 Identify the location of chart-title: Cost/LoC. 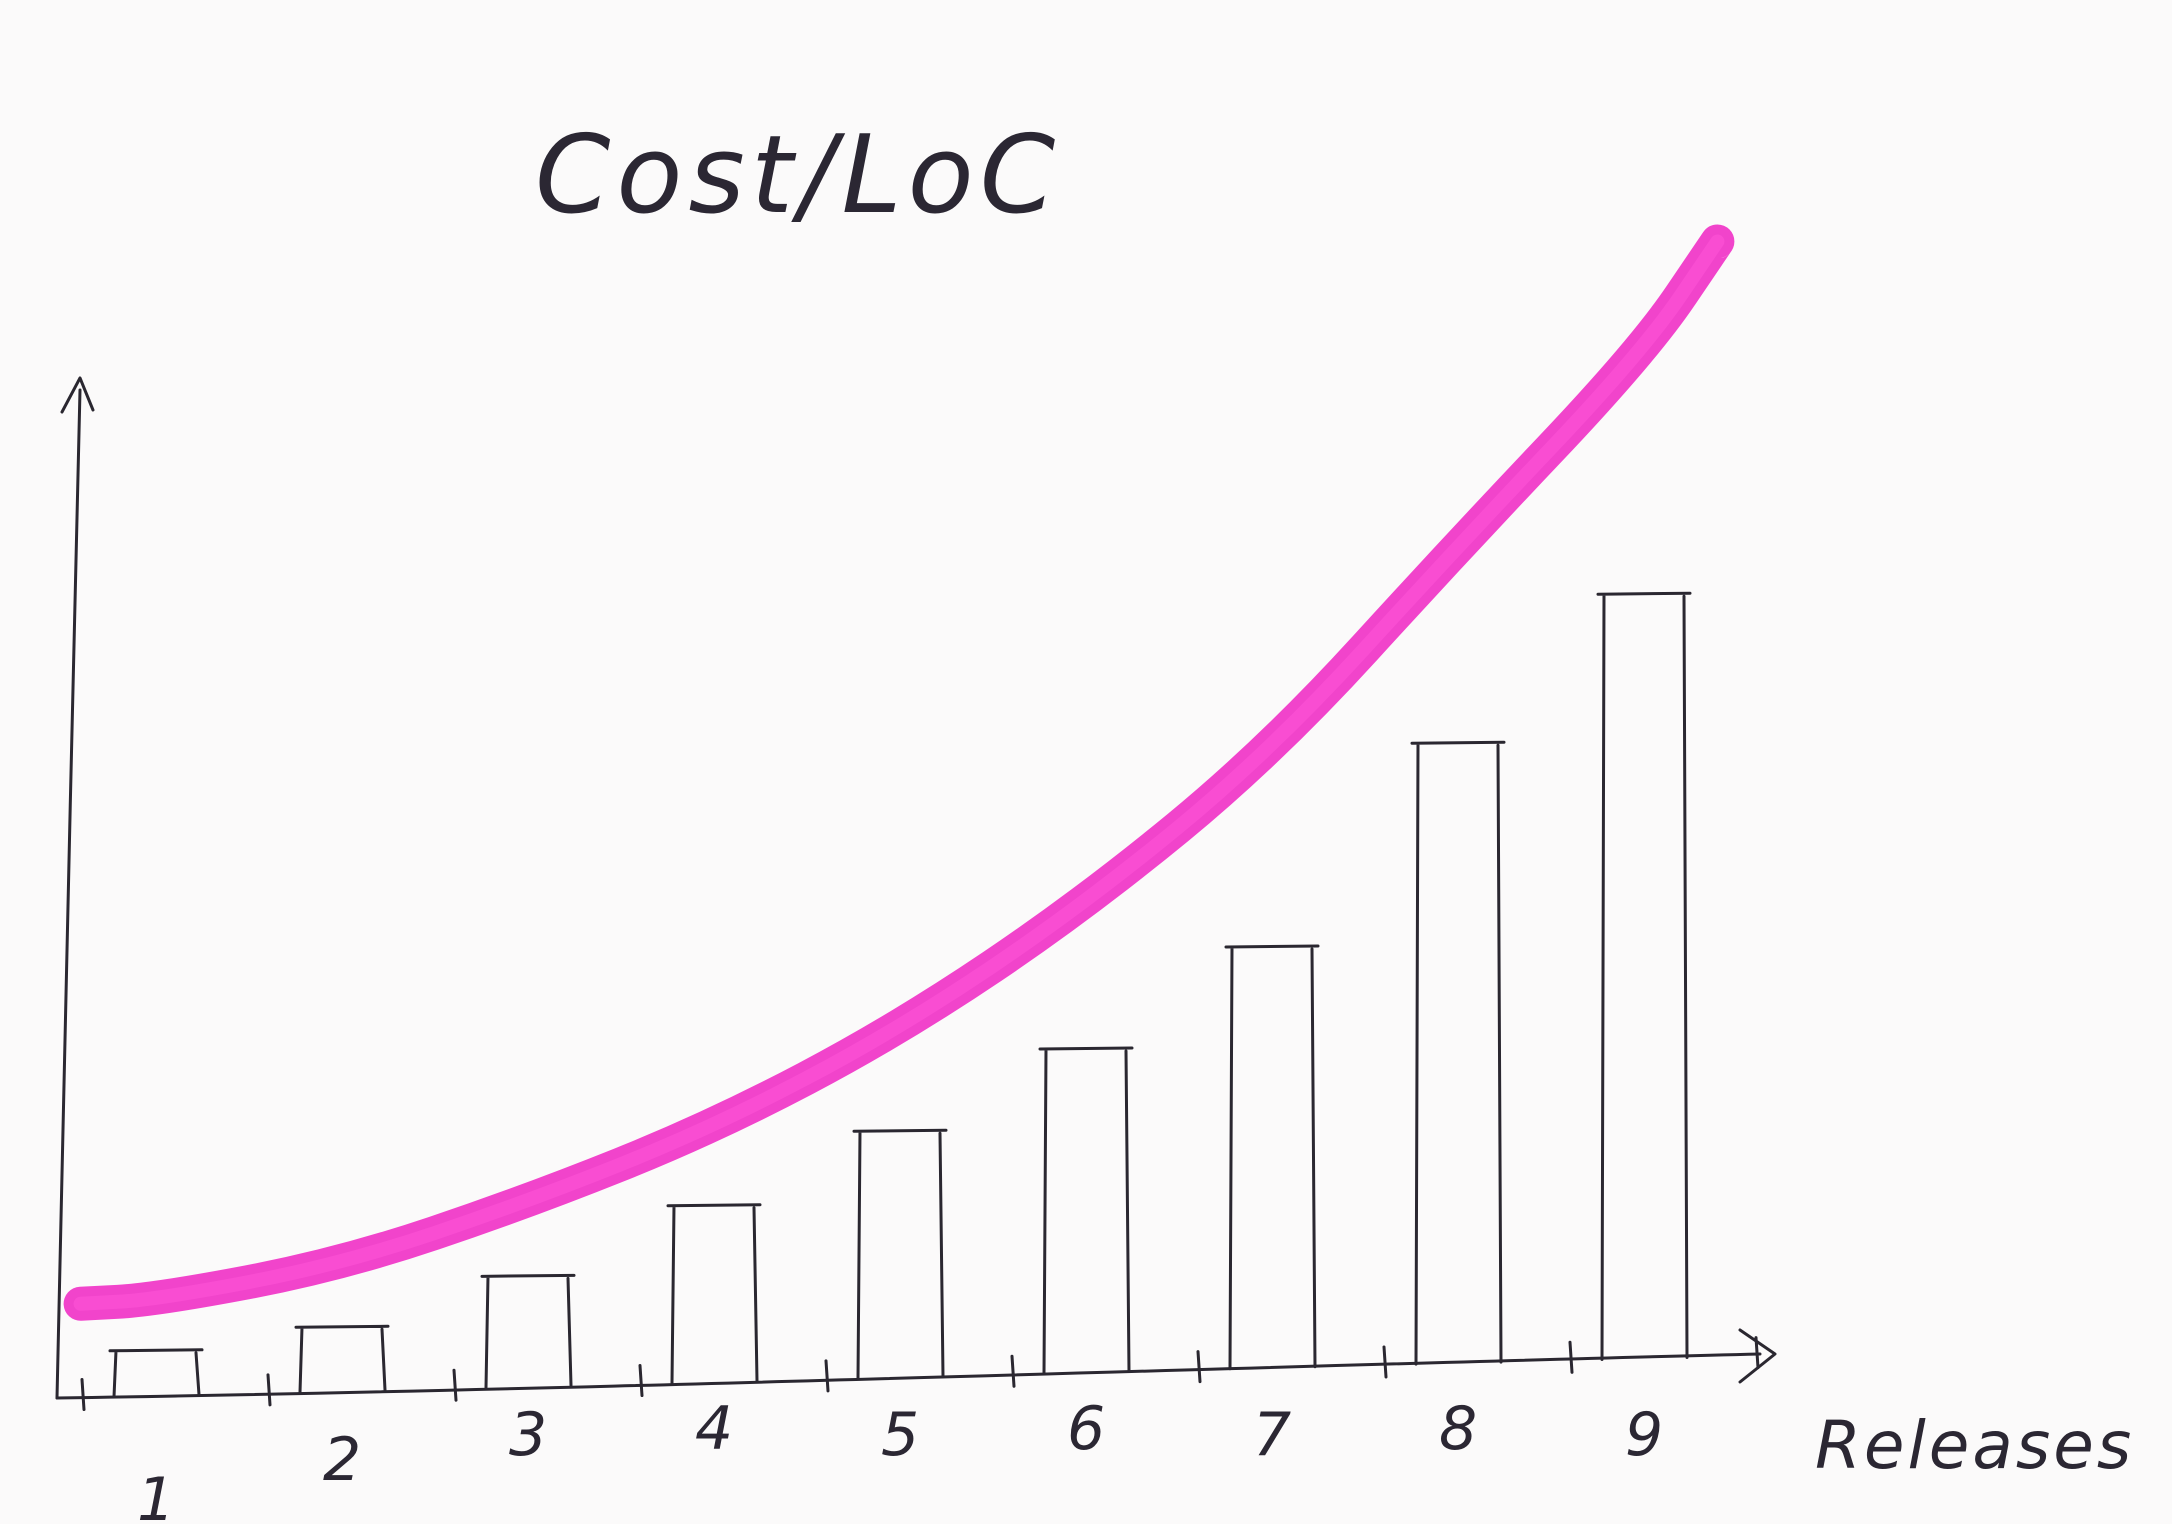
(798, 175).